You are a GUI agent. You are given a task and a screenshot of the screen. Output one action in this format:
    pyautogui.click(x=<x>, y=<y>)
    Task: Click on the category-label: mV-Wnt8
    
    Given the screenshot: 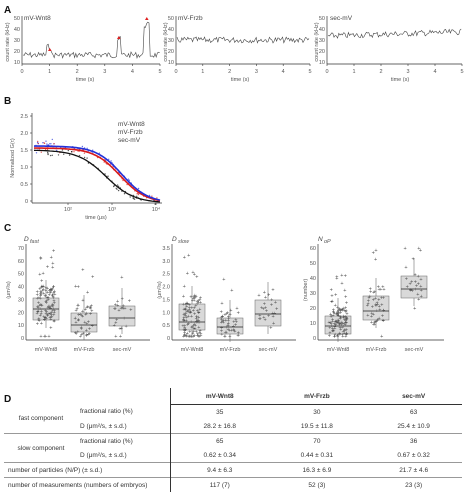 What is the action you would take?
    pyautogui.click(x=192, y=350)
    